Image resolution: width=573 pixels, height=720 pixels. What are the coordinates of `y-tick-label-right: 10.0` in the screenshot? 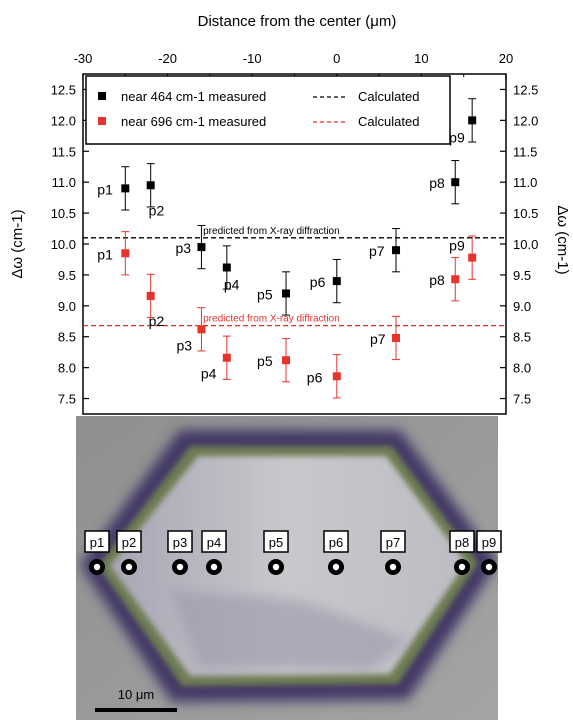 It's located at (525, 244).